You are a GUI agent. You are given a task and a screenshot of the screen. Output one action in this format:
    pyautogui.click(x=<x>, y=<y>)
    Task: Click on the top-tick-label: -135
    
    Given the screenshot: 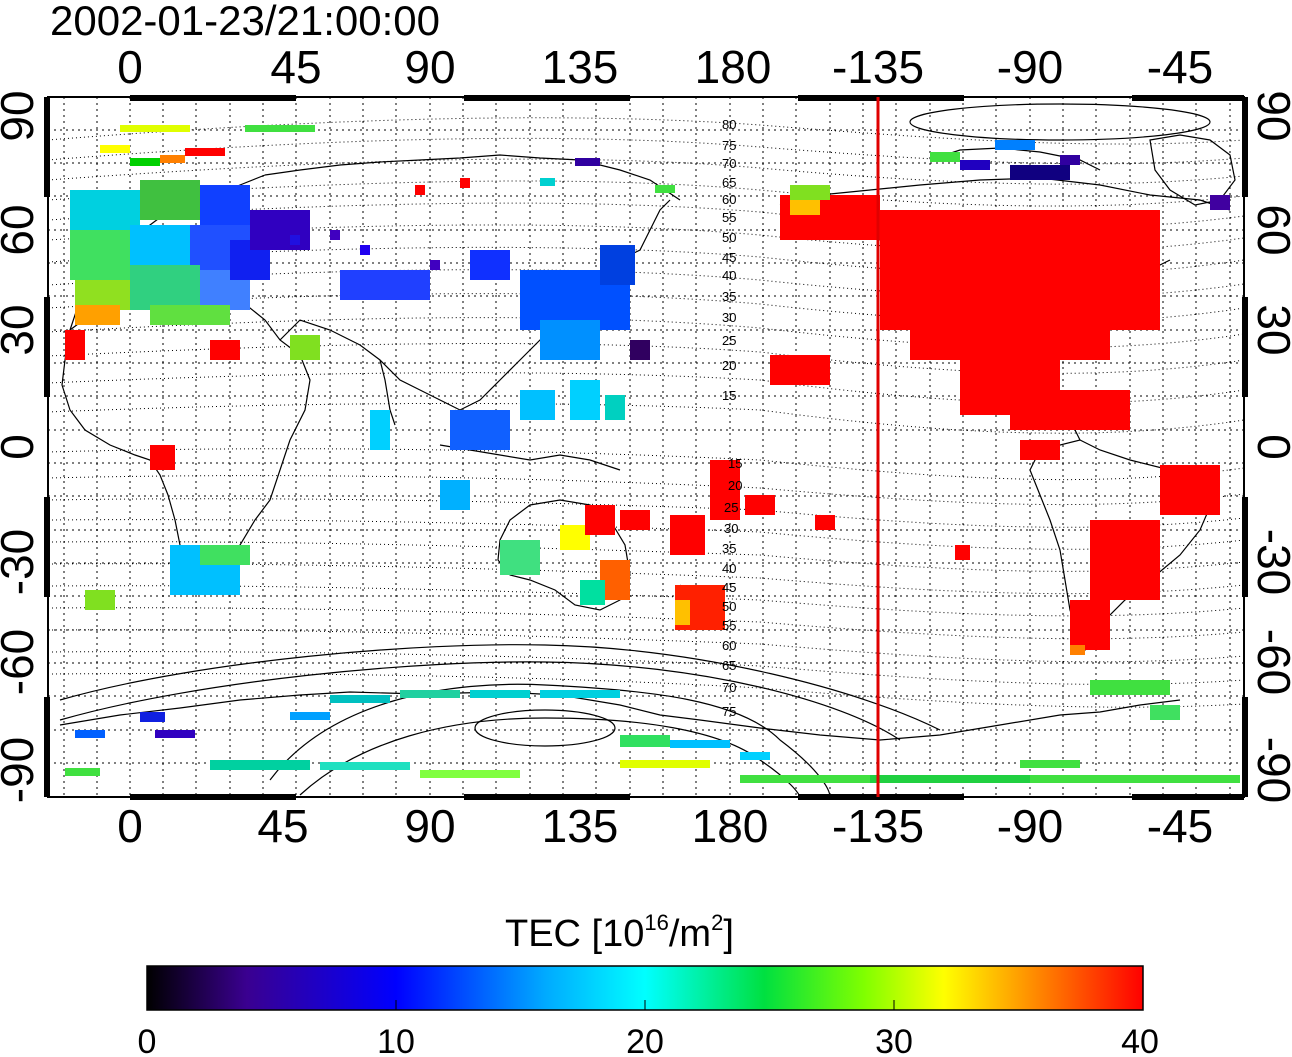 What is the action you would take?
    pyautogui.click(x=878, y=67)
    